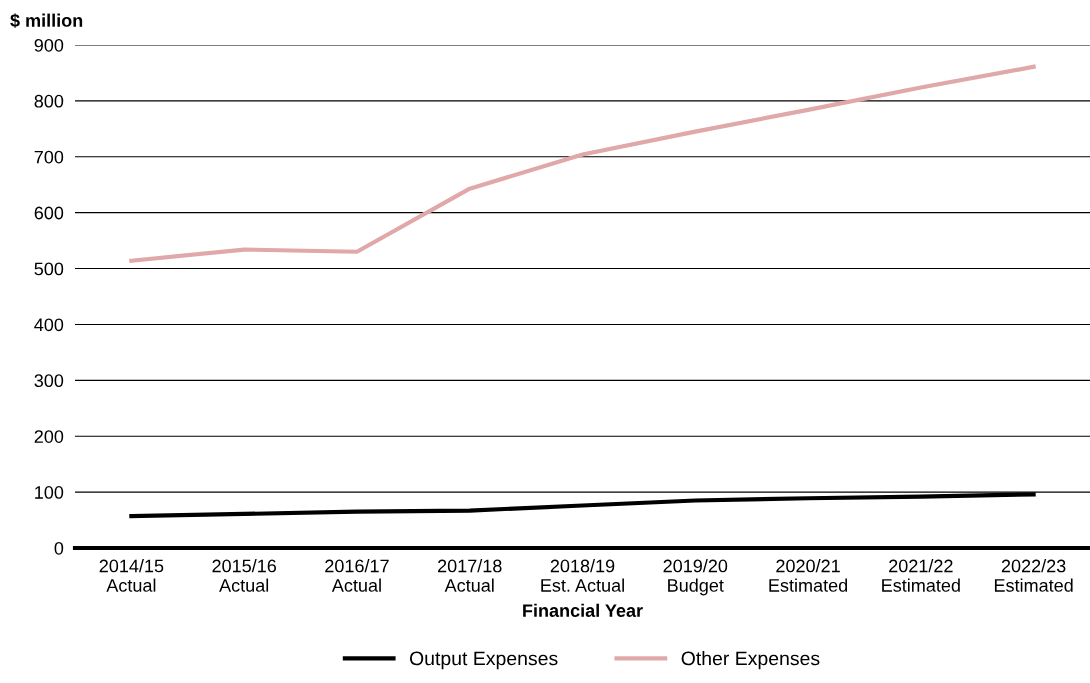 The image size is (1090, 683). I want to click on x-tick-label: 2021/22 Estimated, so click(921, 575).